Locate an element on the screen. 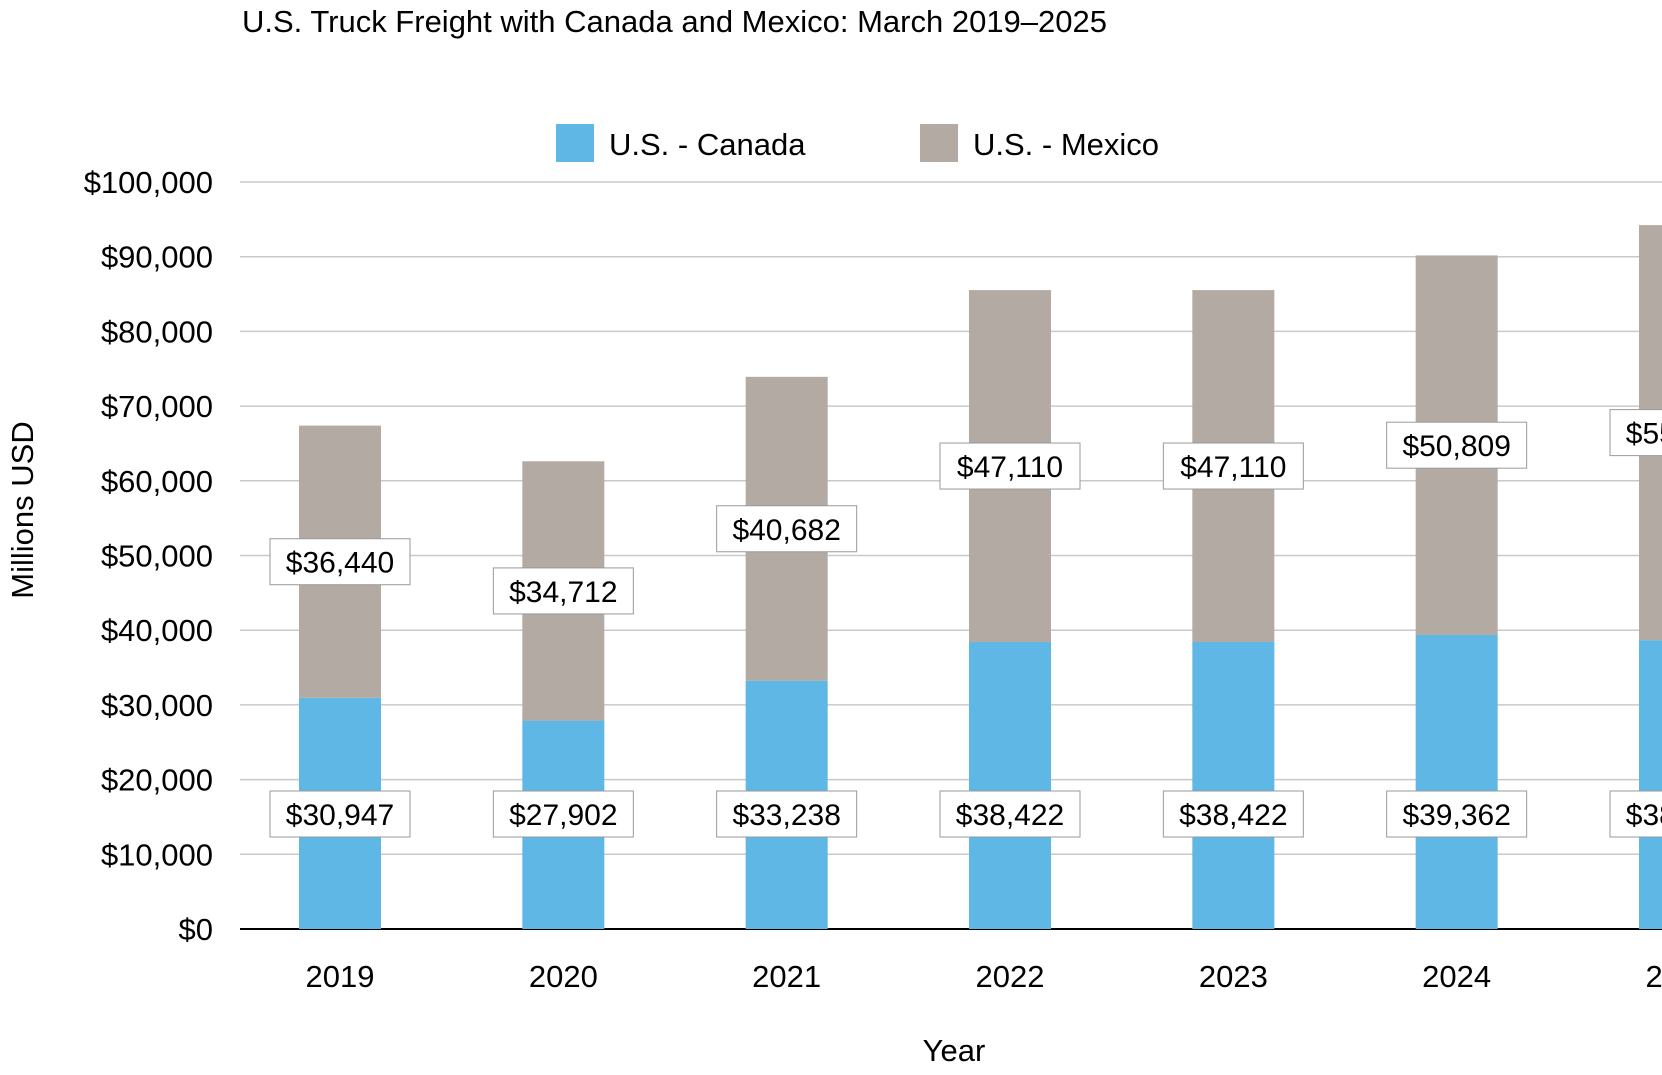 The image size is (1662, 1075). bar-2022-canada is located at coordinates (1010, 785).